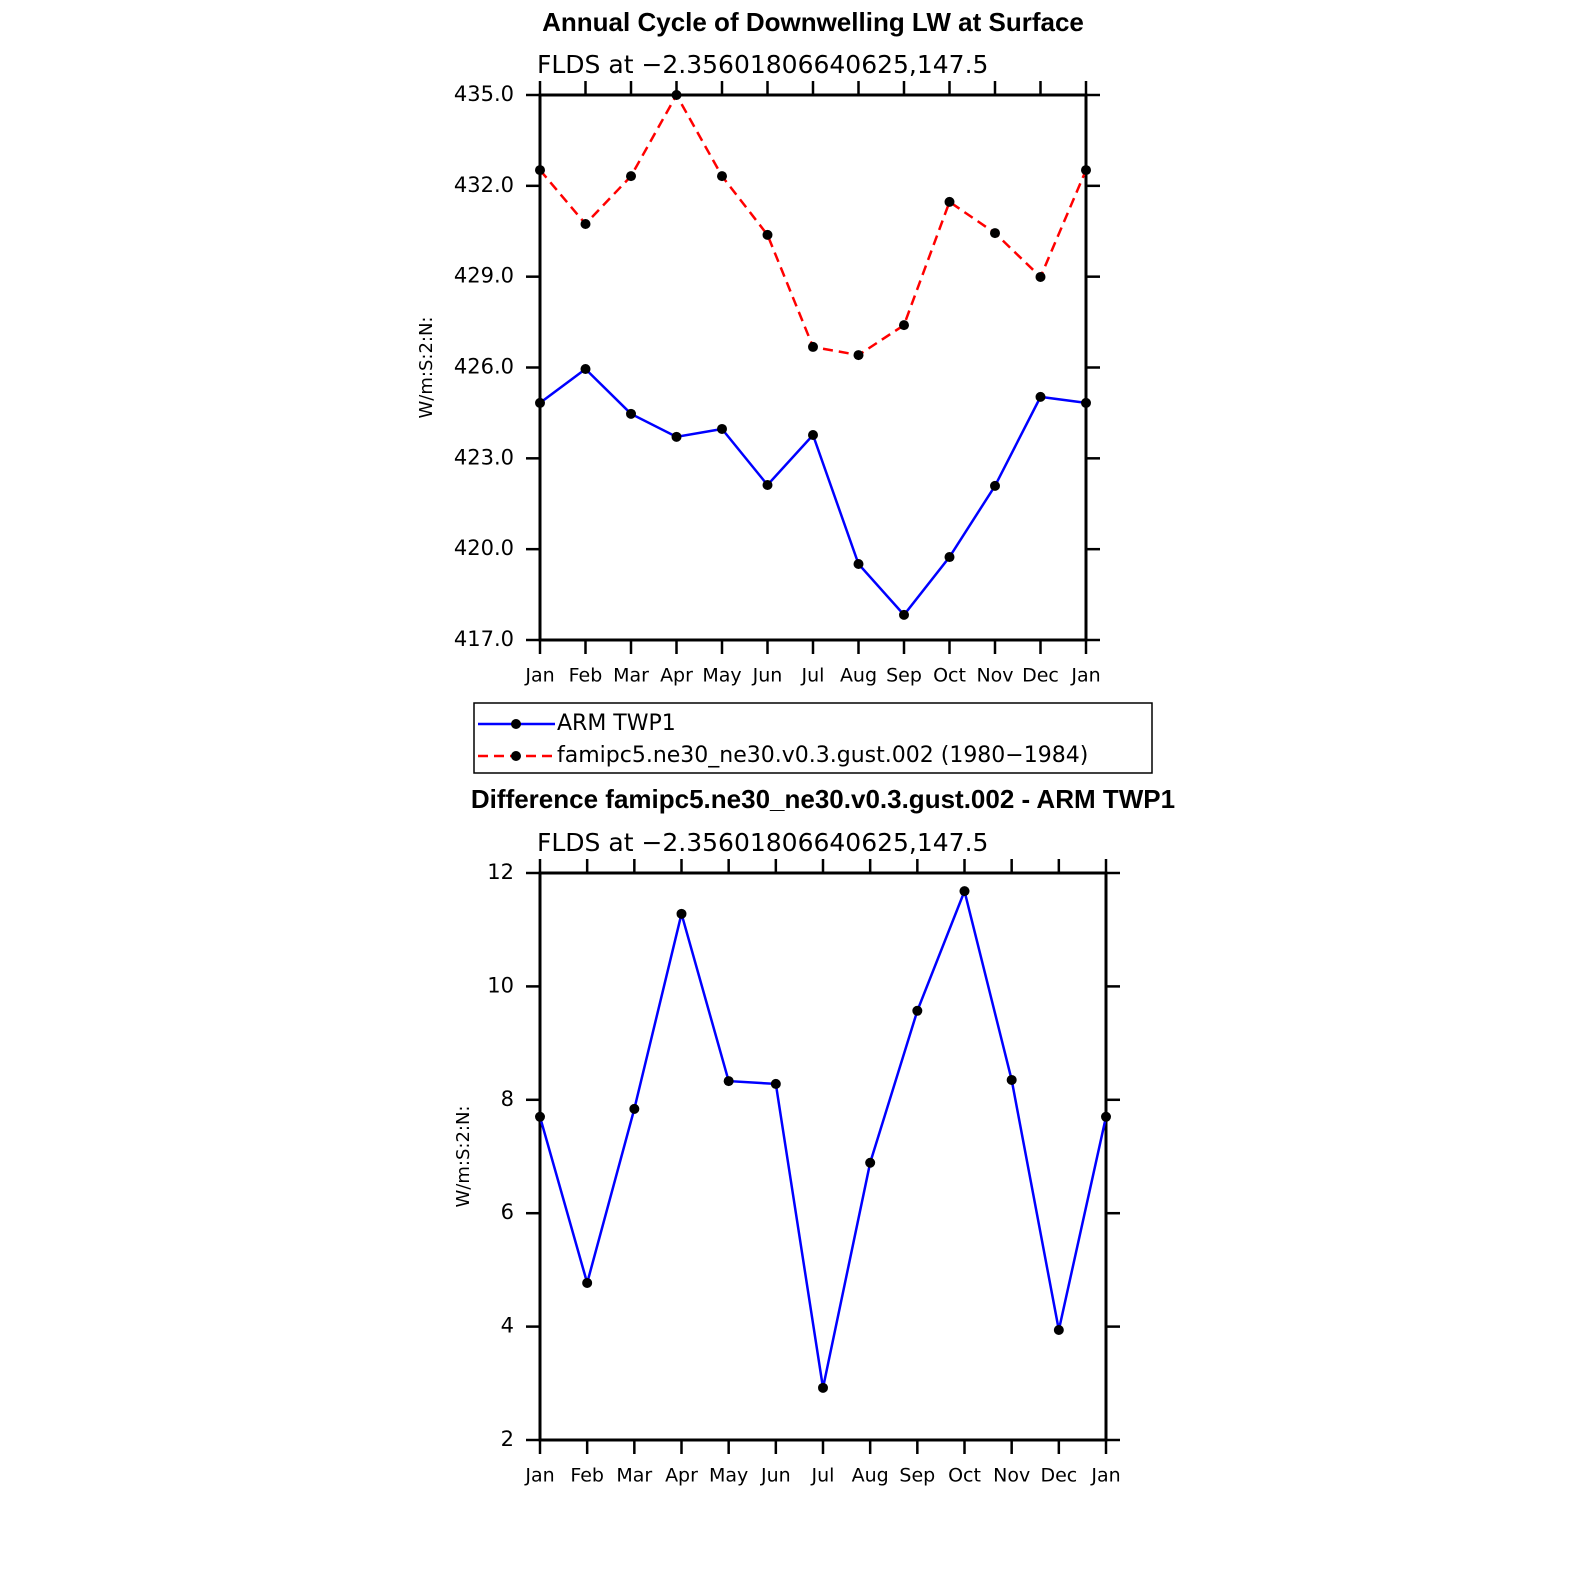 The image size is (1574, 1574). Describe the element at coordinates (507, 1212) in the screenshot. I see `y-tick-label: 6` at that location.